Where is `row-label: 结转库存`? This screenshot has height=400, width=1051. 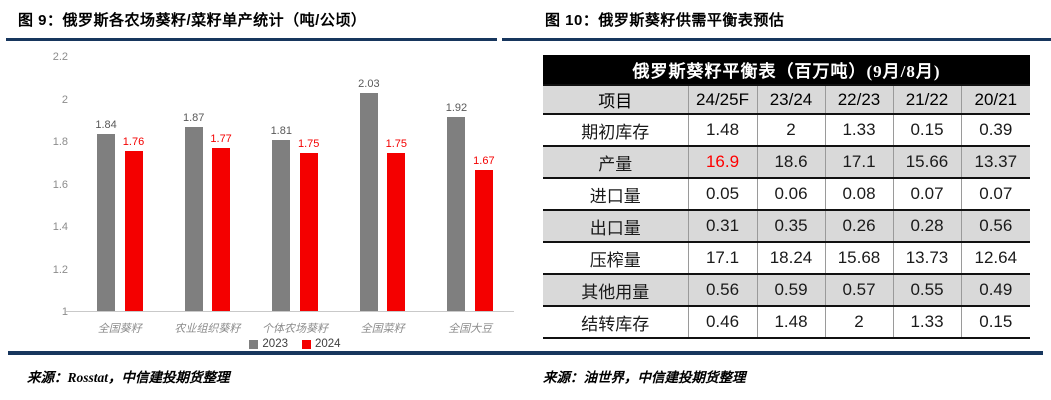 row-label: 结转库存 is located at coordinates (615, 322).